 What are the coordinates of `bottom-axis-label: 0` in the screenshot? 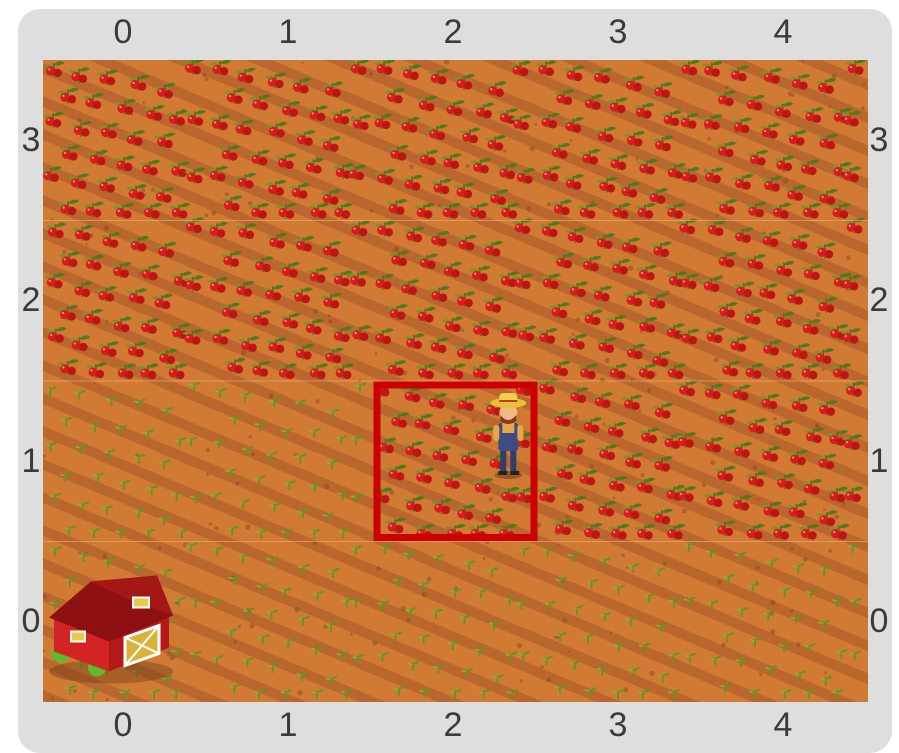 It's located at (123, 725).